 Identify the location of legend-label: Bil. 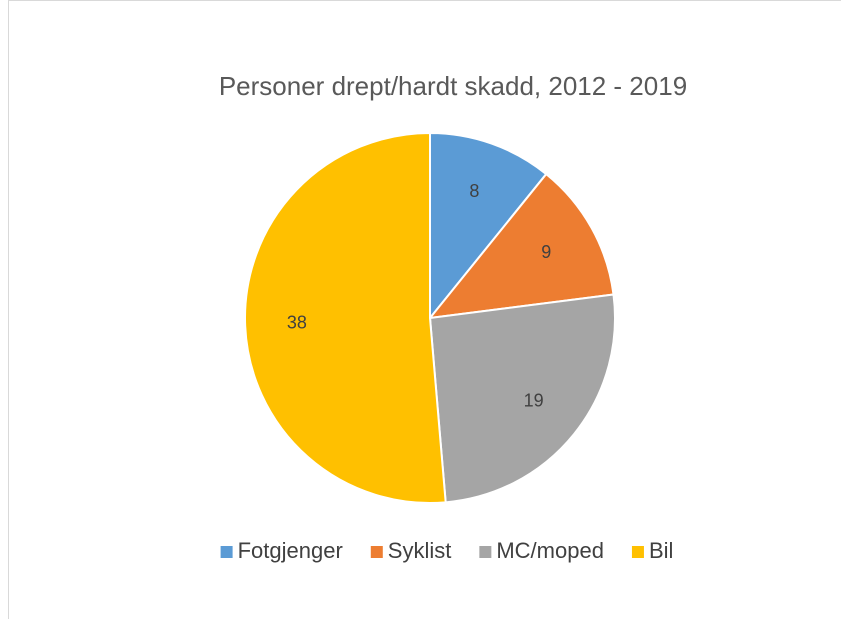
(661, 550).